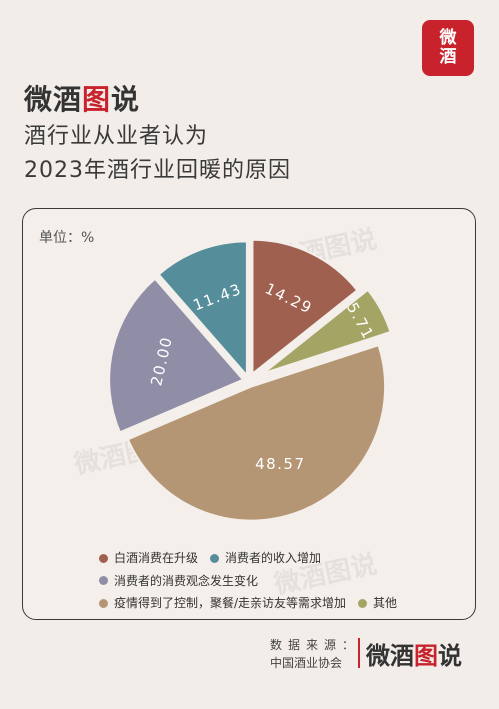 This screenshot has height=709, width=499. Describe the element at coordinates (448, 38) in the screenshot. I see `seal-text-top: 微` at that location.